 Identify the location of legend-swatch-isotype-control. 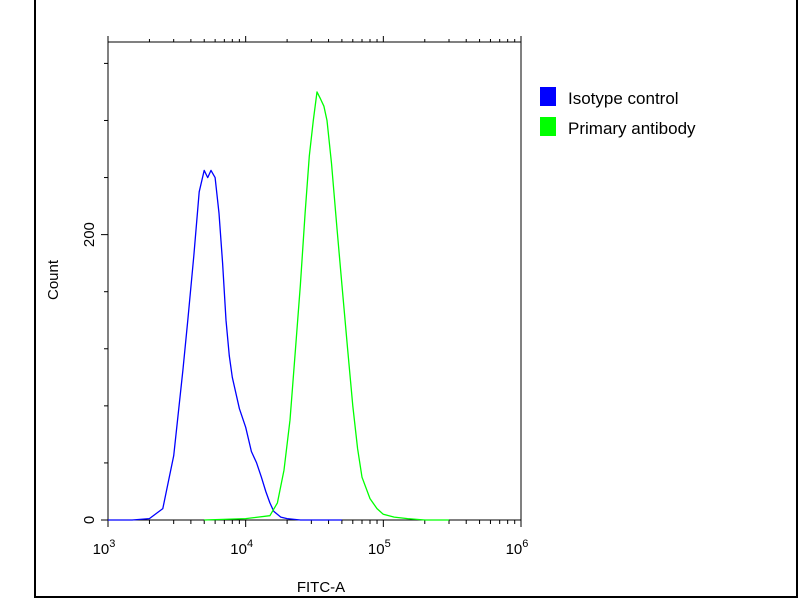
(548, 96).